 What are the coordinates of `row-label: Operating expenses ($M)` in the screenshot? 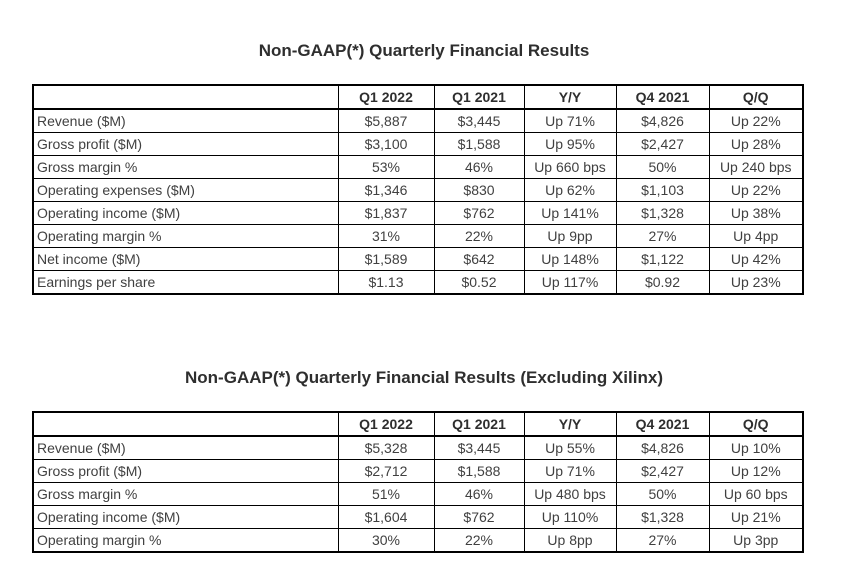 It's located at (185, 190).